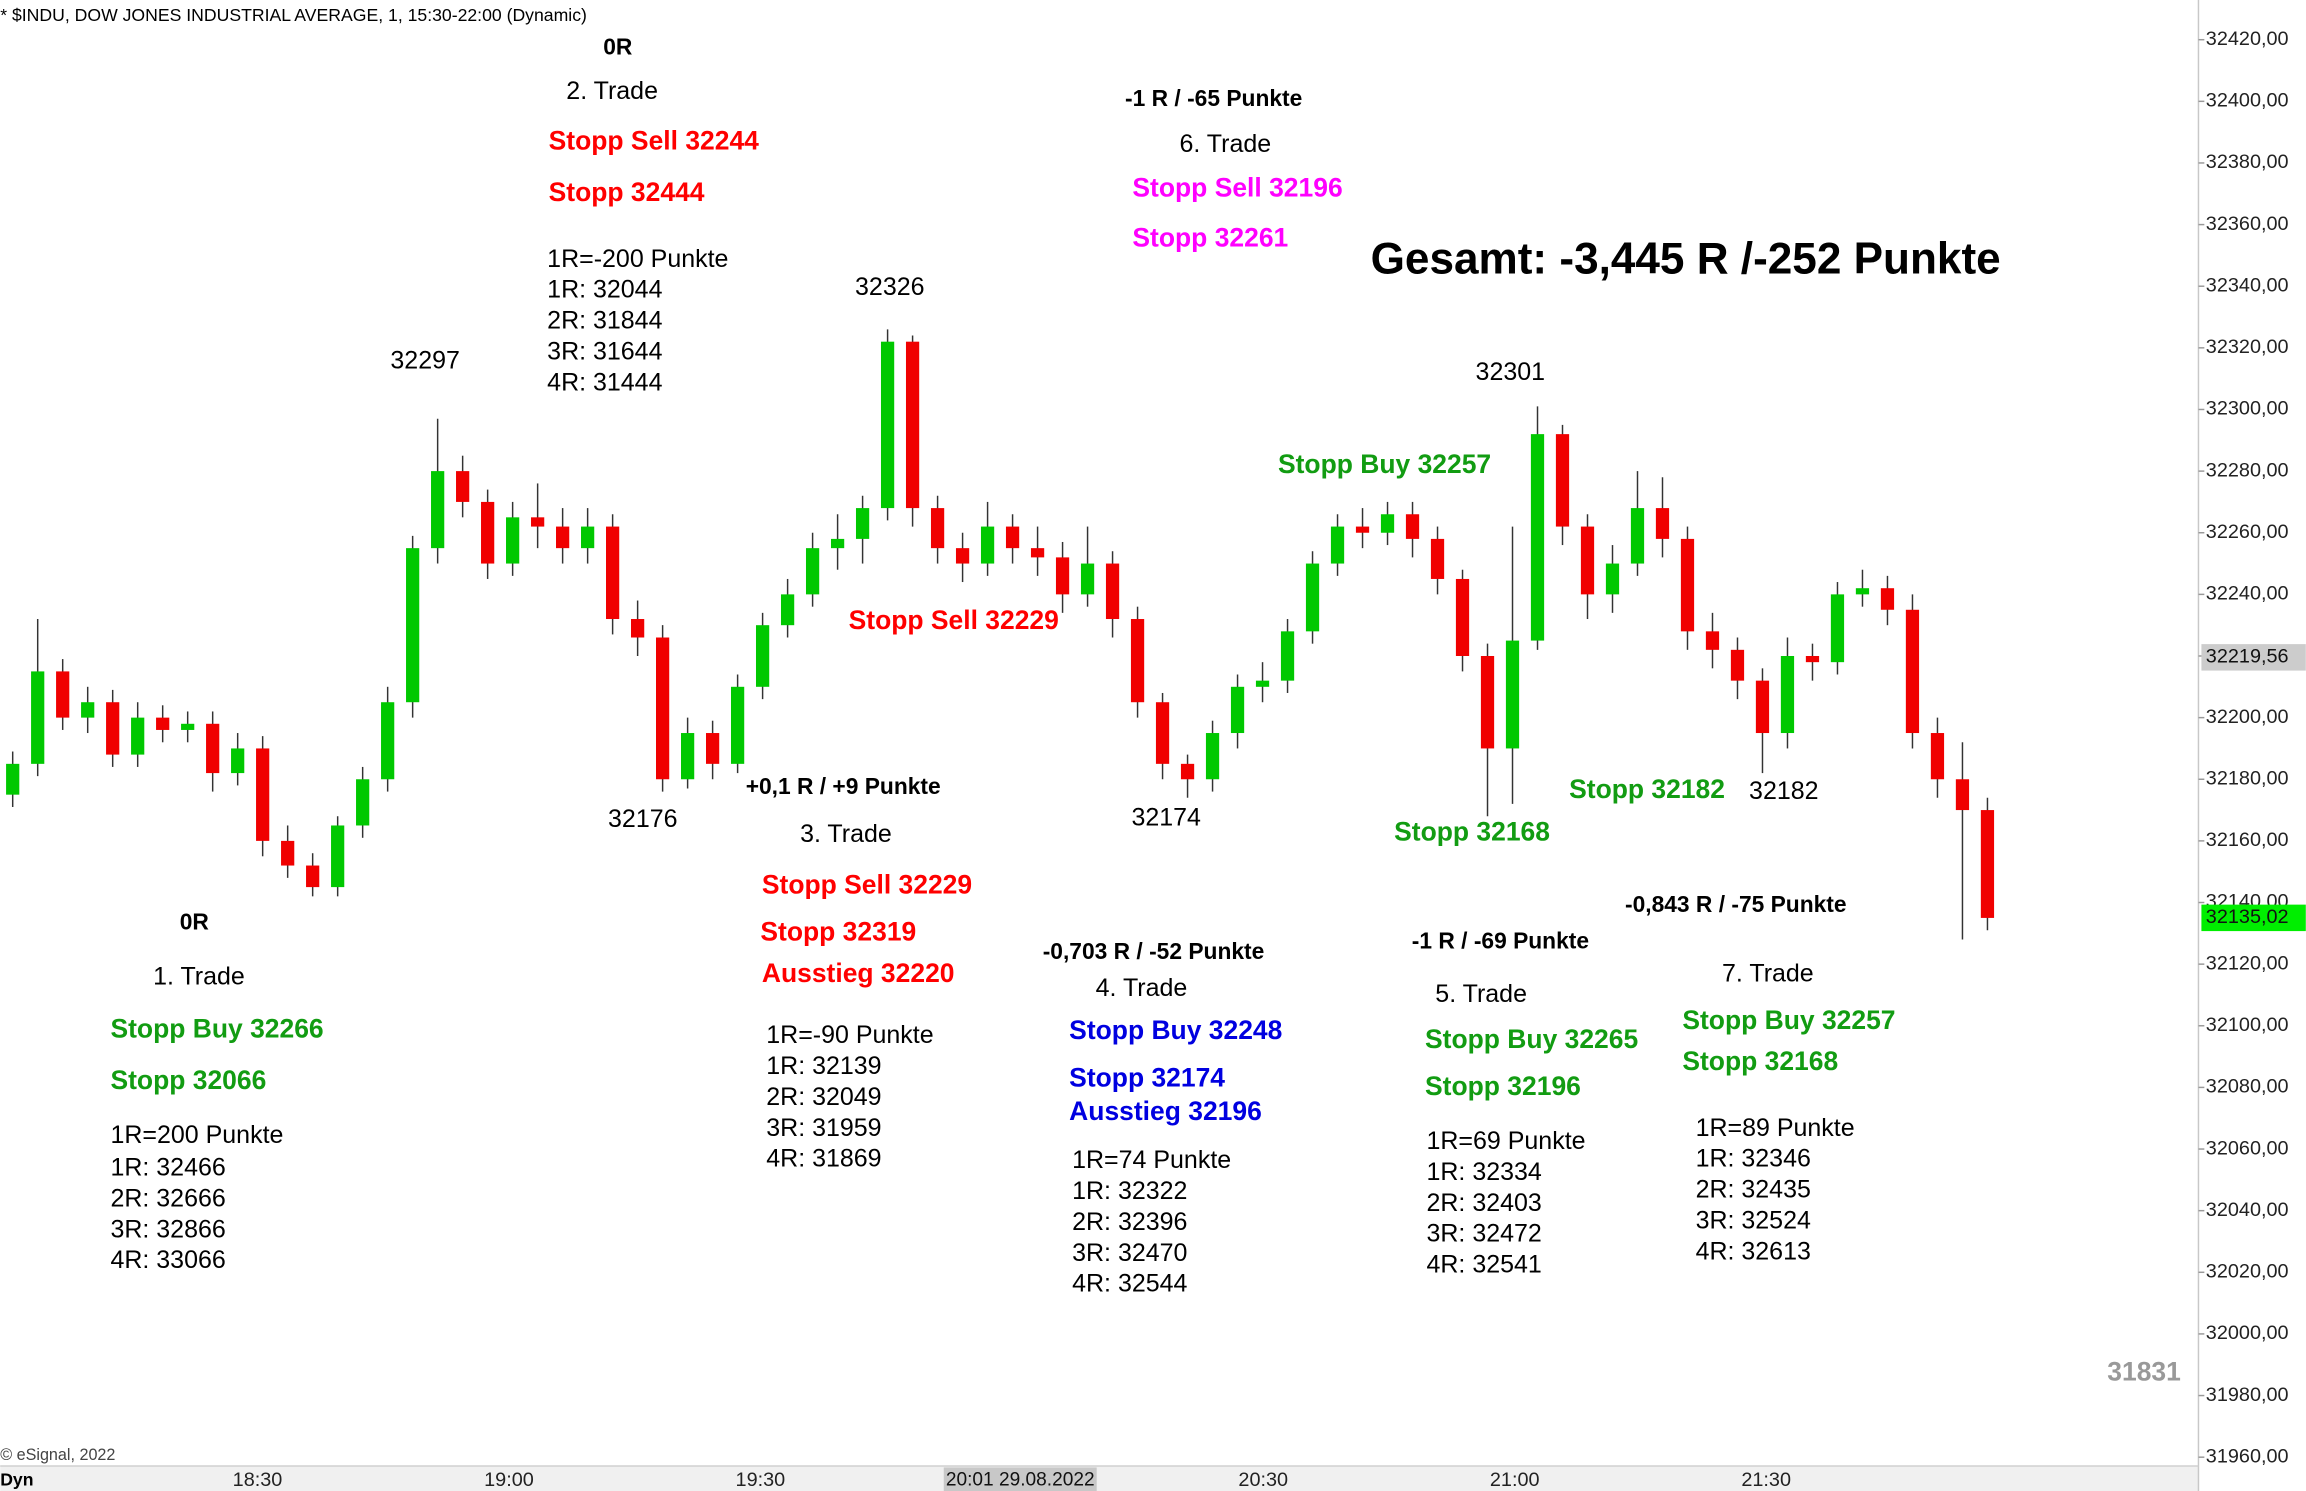 The image size is (2306, 1491). I want to click on annotation: Stopp 32174, so click(1147, 1077).